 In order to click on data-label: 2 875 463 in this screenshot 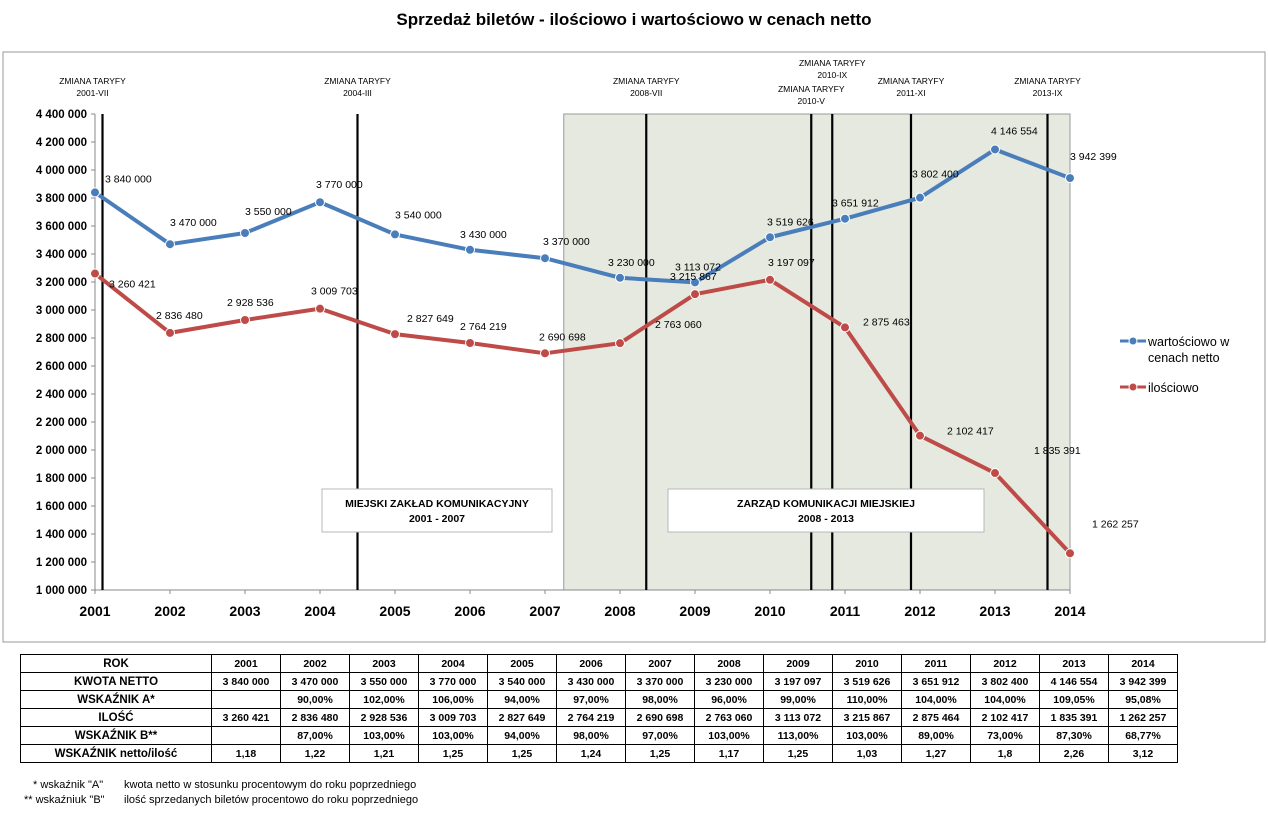, I will do `click(886, 322)`.